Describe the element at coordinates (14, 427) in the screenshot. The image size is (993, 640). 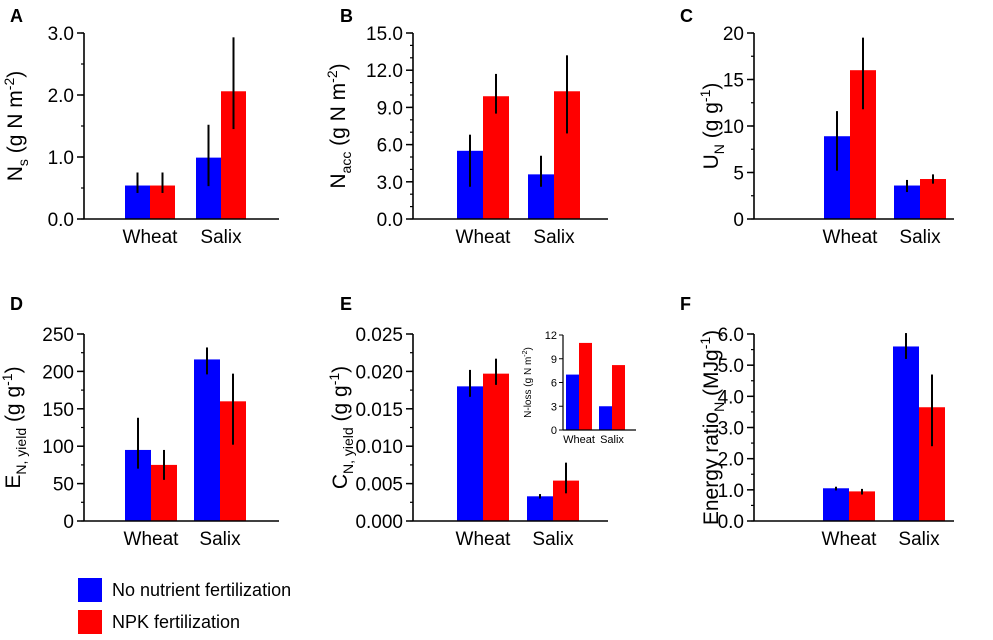
I see `y-axis-title: EN, yield (g g-1)` at that location.